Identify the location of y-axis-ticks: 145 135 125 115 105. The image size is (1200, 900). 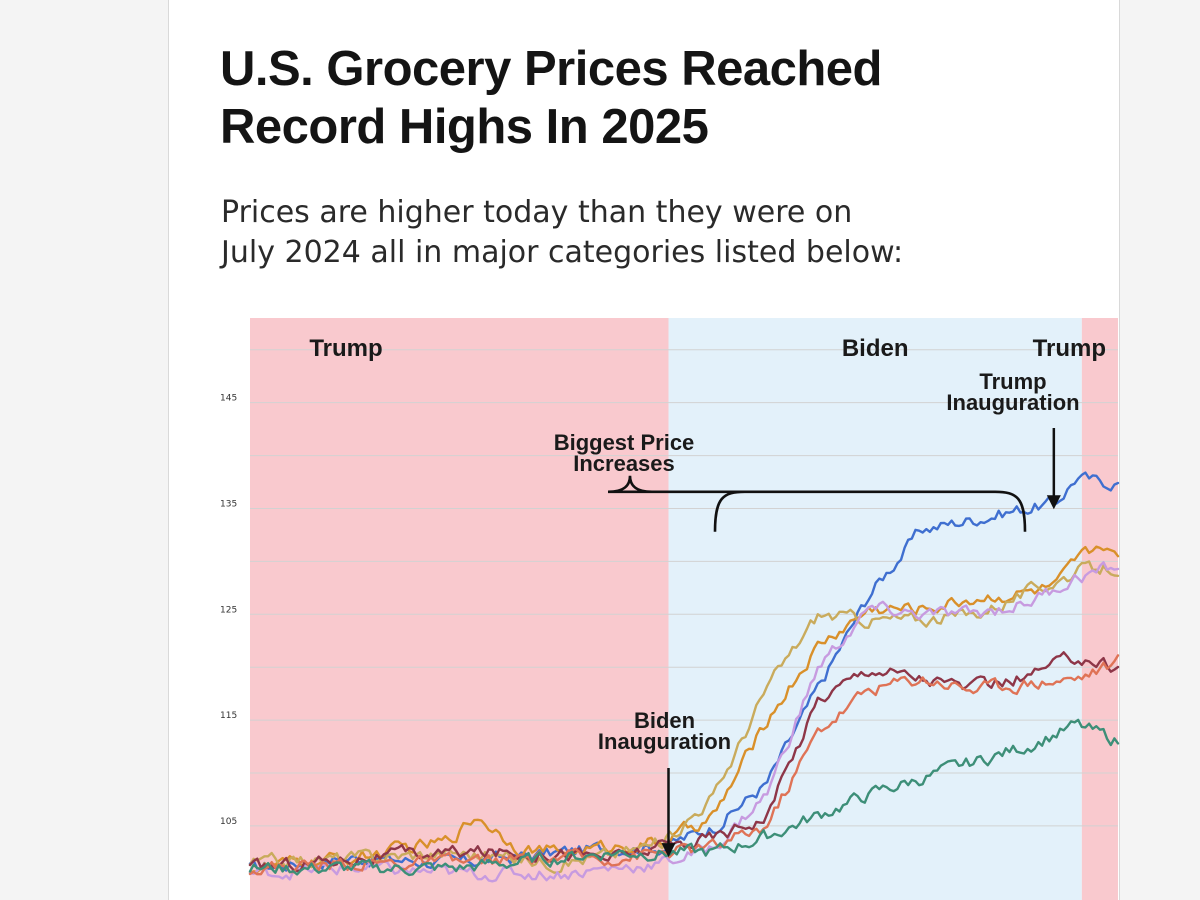
(228, 610).